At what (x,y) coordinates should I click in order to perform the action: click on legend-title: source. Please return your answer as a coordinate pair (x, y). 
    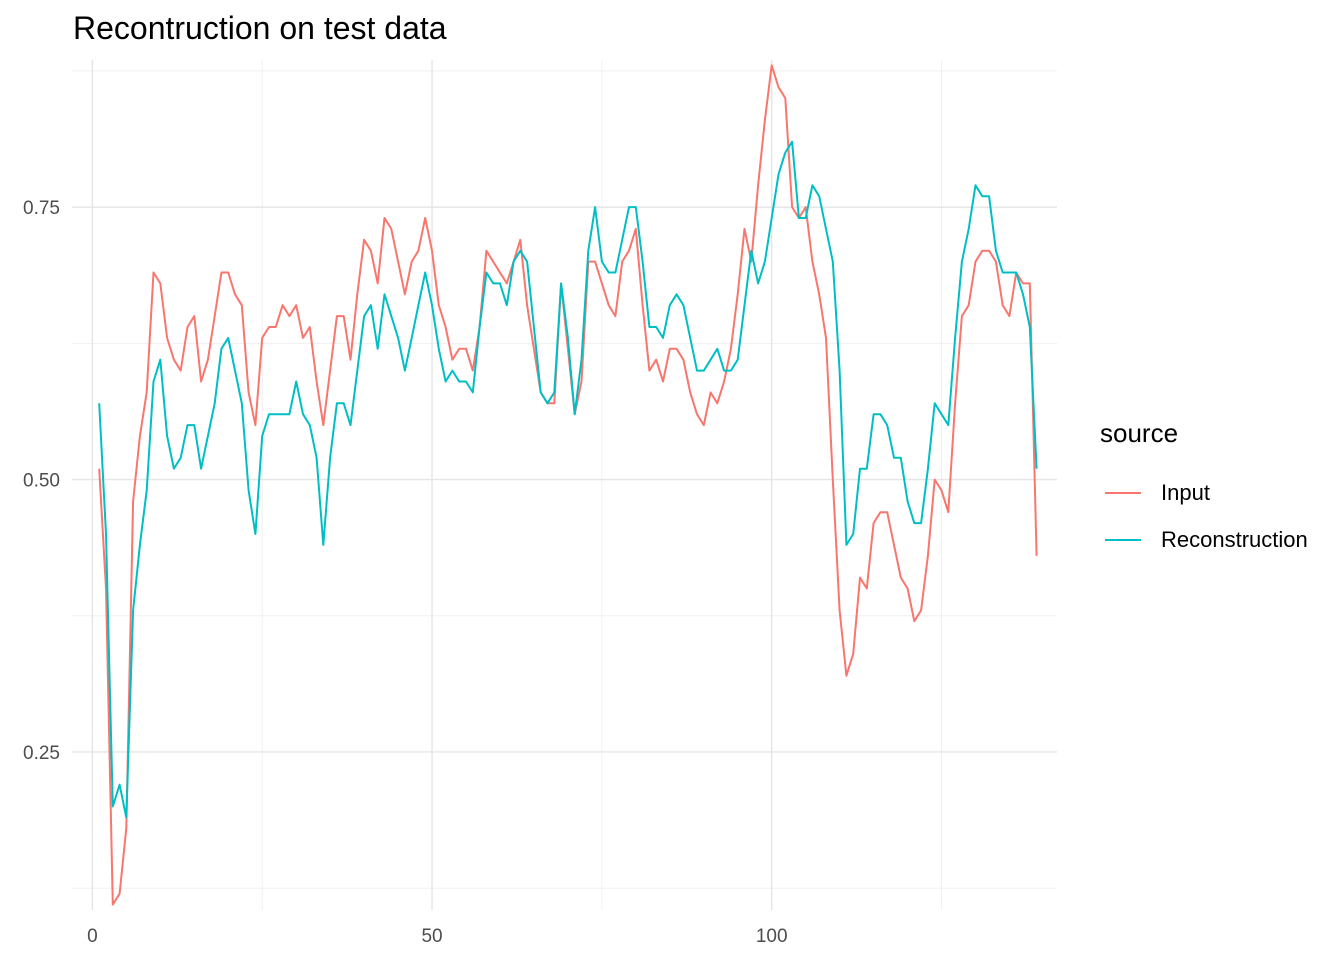
    Looking at the image, I should click on (1139, 433).